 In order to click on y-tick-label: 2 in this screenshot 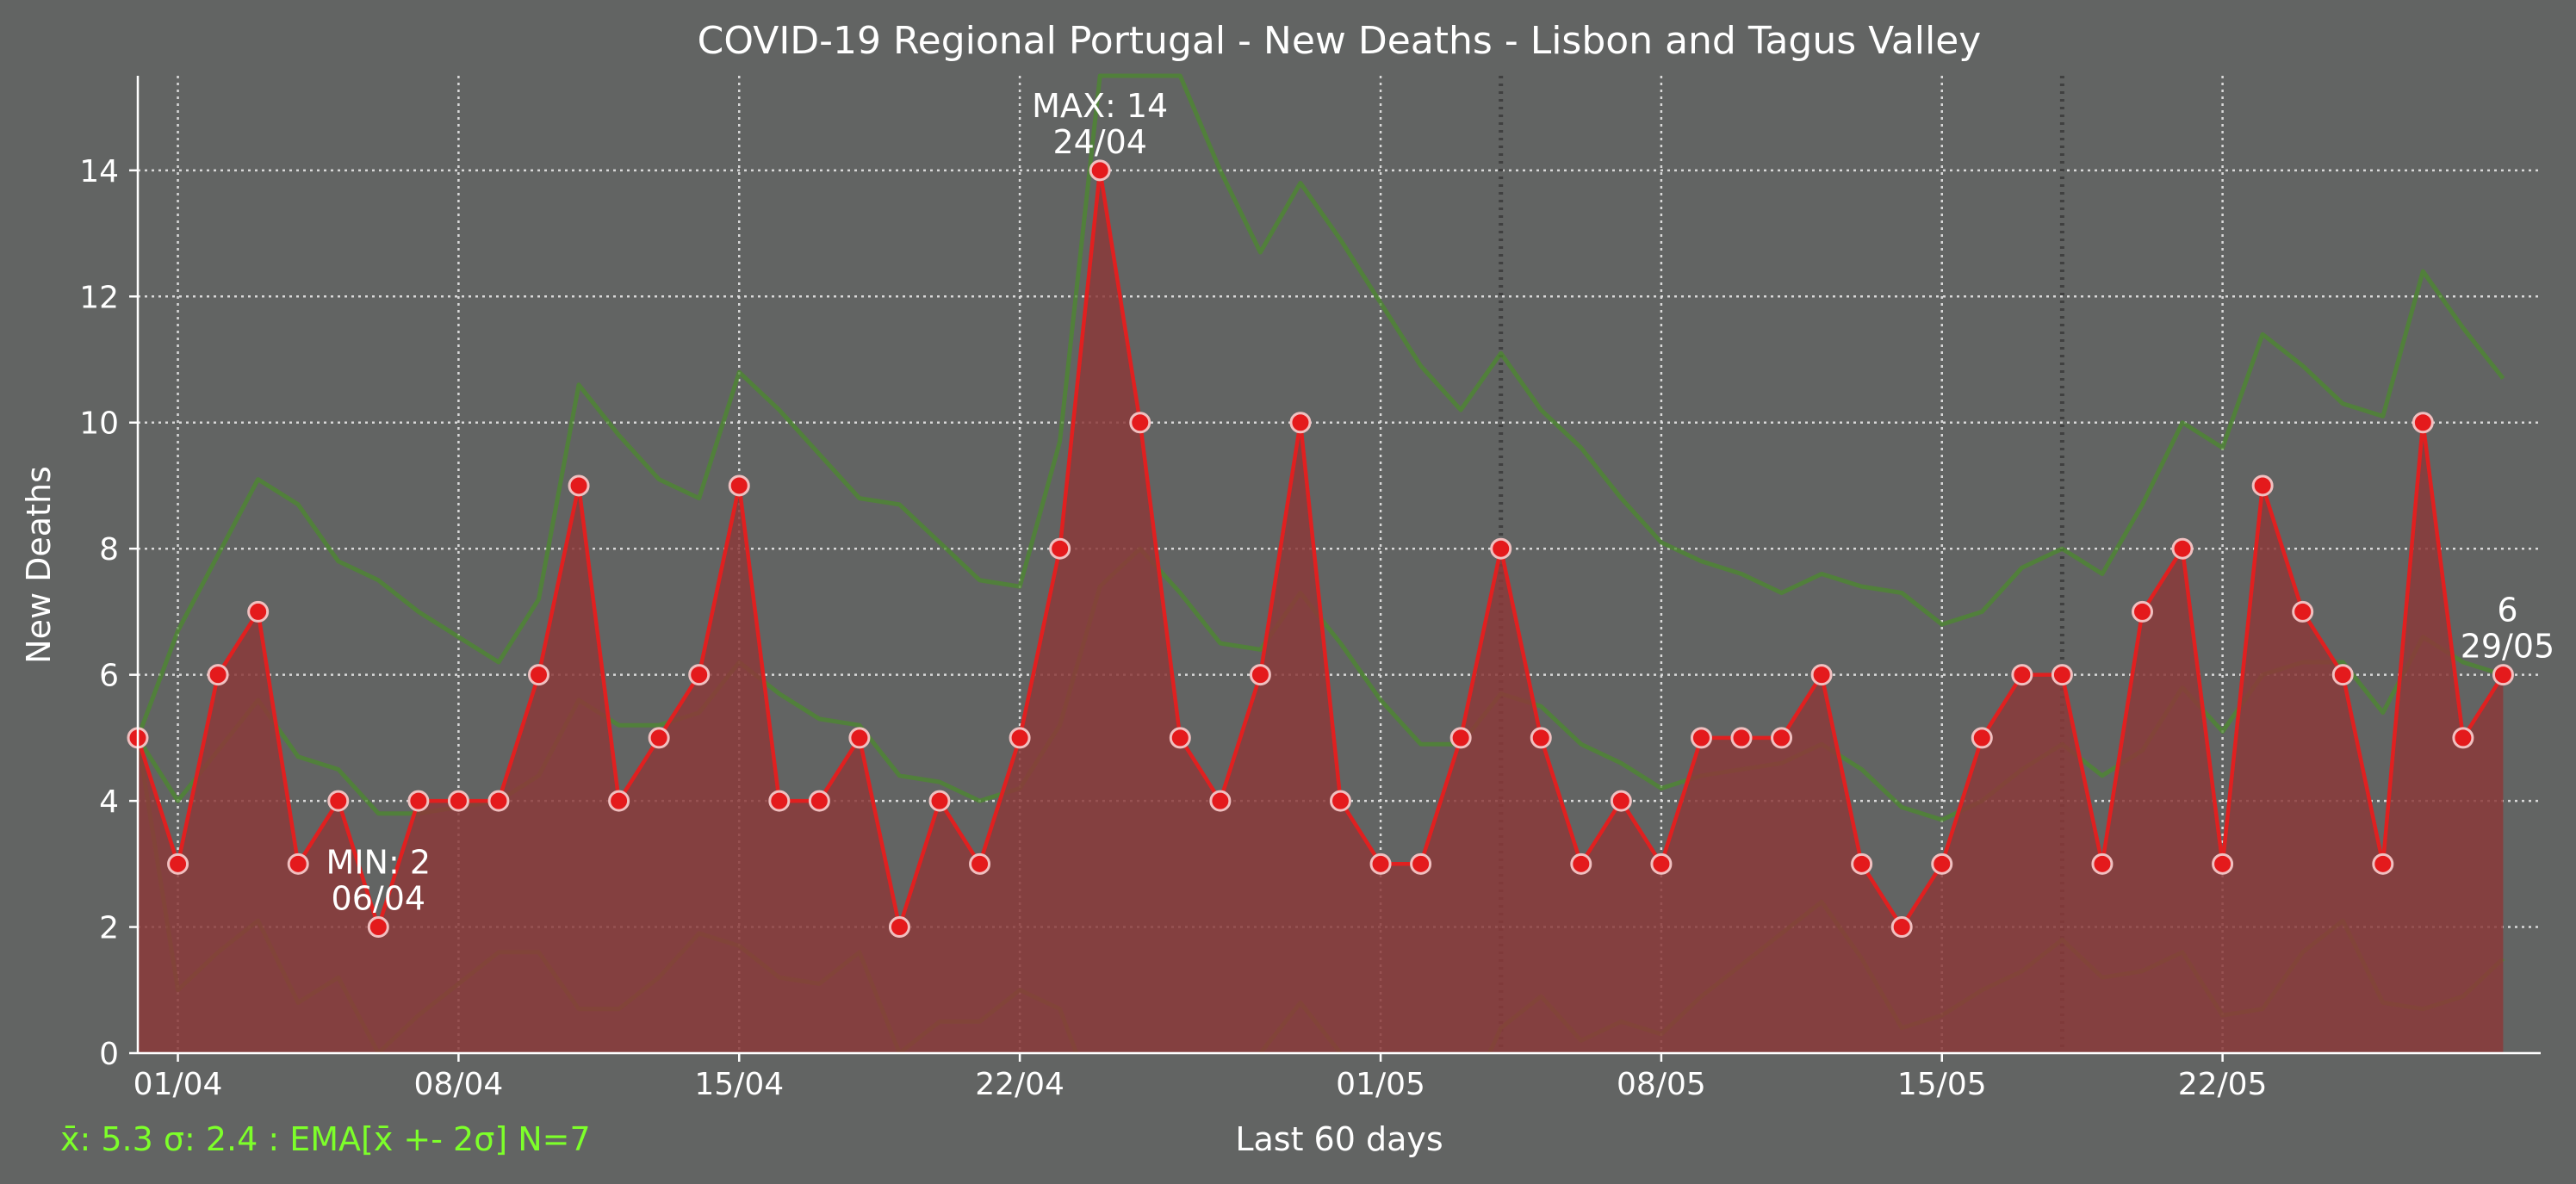, I will do `click(109, 928)`.